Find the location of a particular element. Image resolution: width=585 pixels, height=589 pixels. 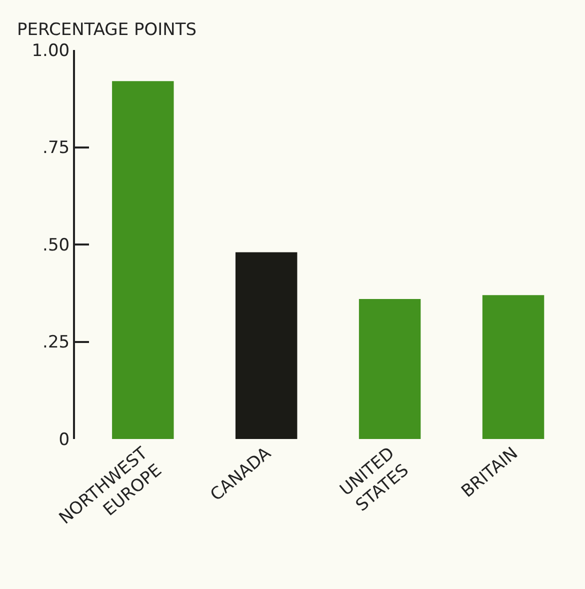

y-tick-label: 0 is located at coordinates (64, 440).